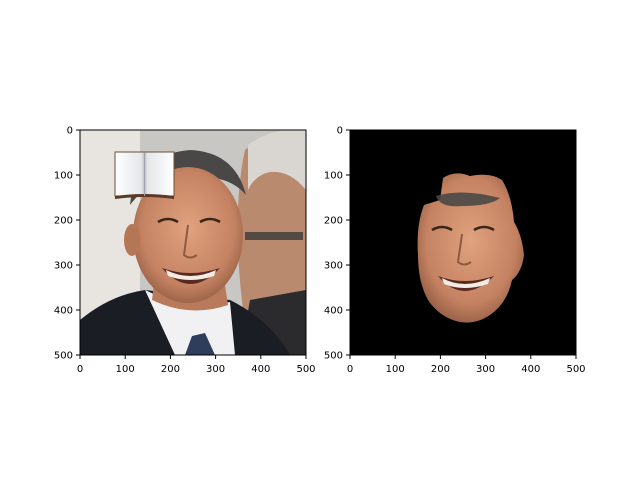  What do you see at coordinates (305, 369) in the screenshot?
I see `left-x-tick-label-500: 500` at bounding box center [305, 369].